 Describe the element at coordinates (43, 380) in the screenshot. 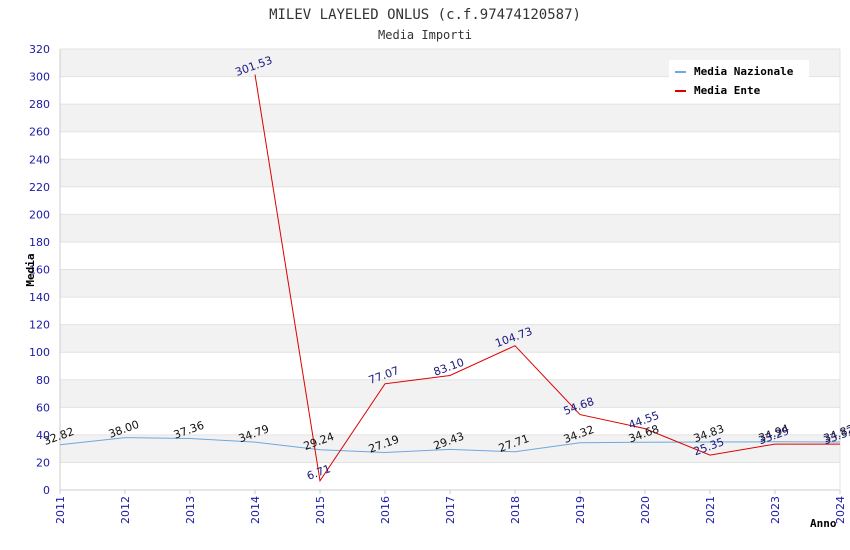

I see `y-tick-label: 80` at that location.